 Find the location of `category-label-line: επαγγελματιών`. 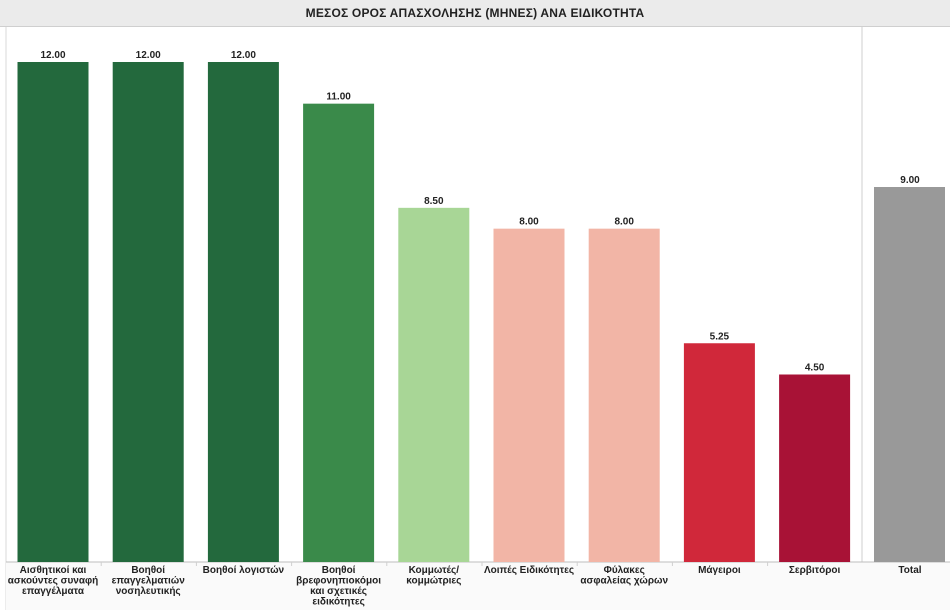

category-label-line: επαγγελματιών is located at coordinates (149, 581).